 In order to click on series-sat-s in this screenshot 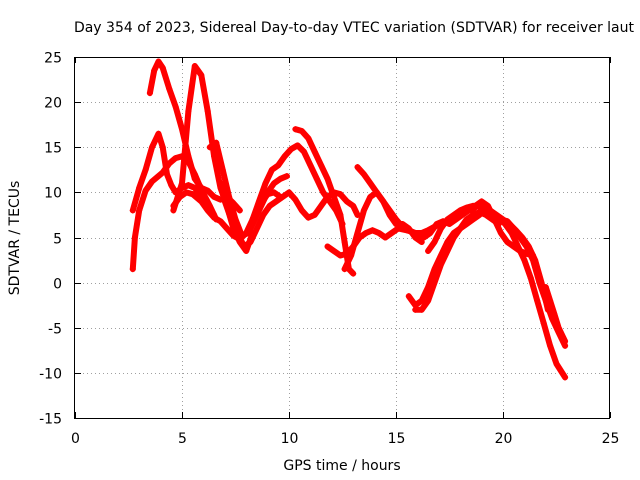, I will do `click(555, 314)`.